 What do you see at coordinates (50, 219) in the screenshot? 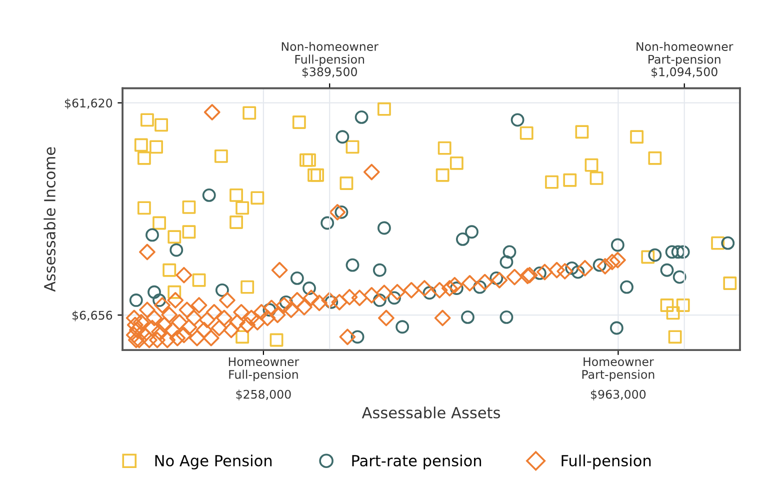
I see `y-axis-title: Assessable Income` at bounding box center [50, 219].